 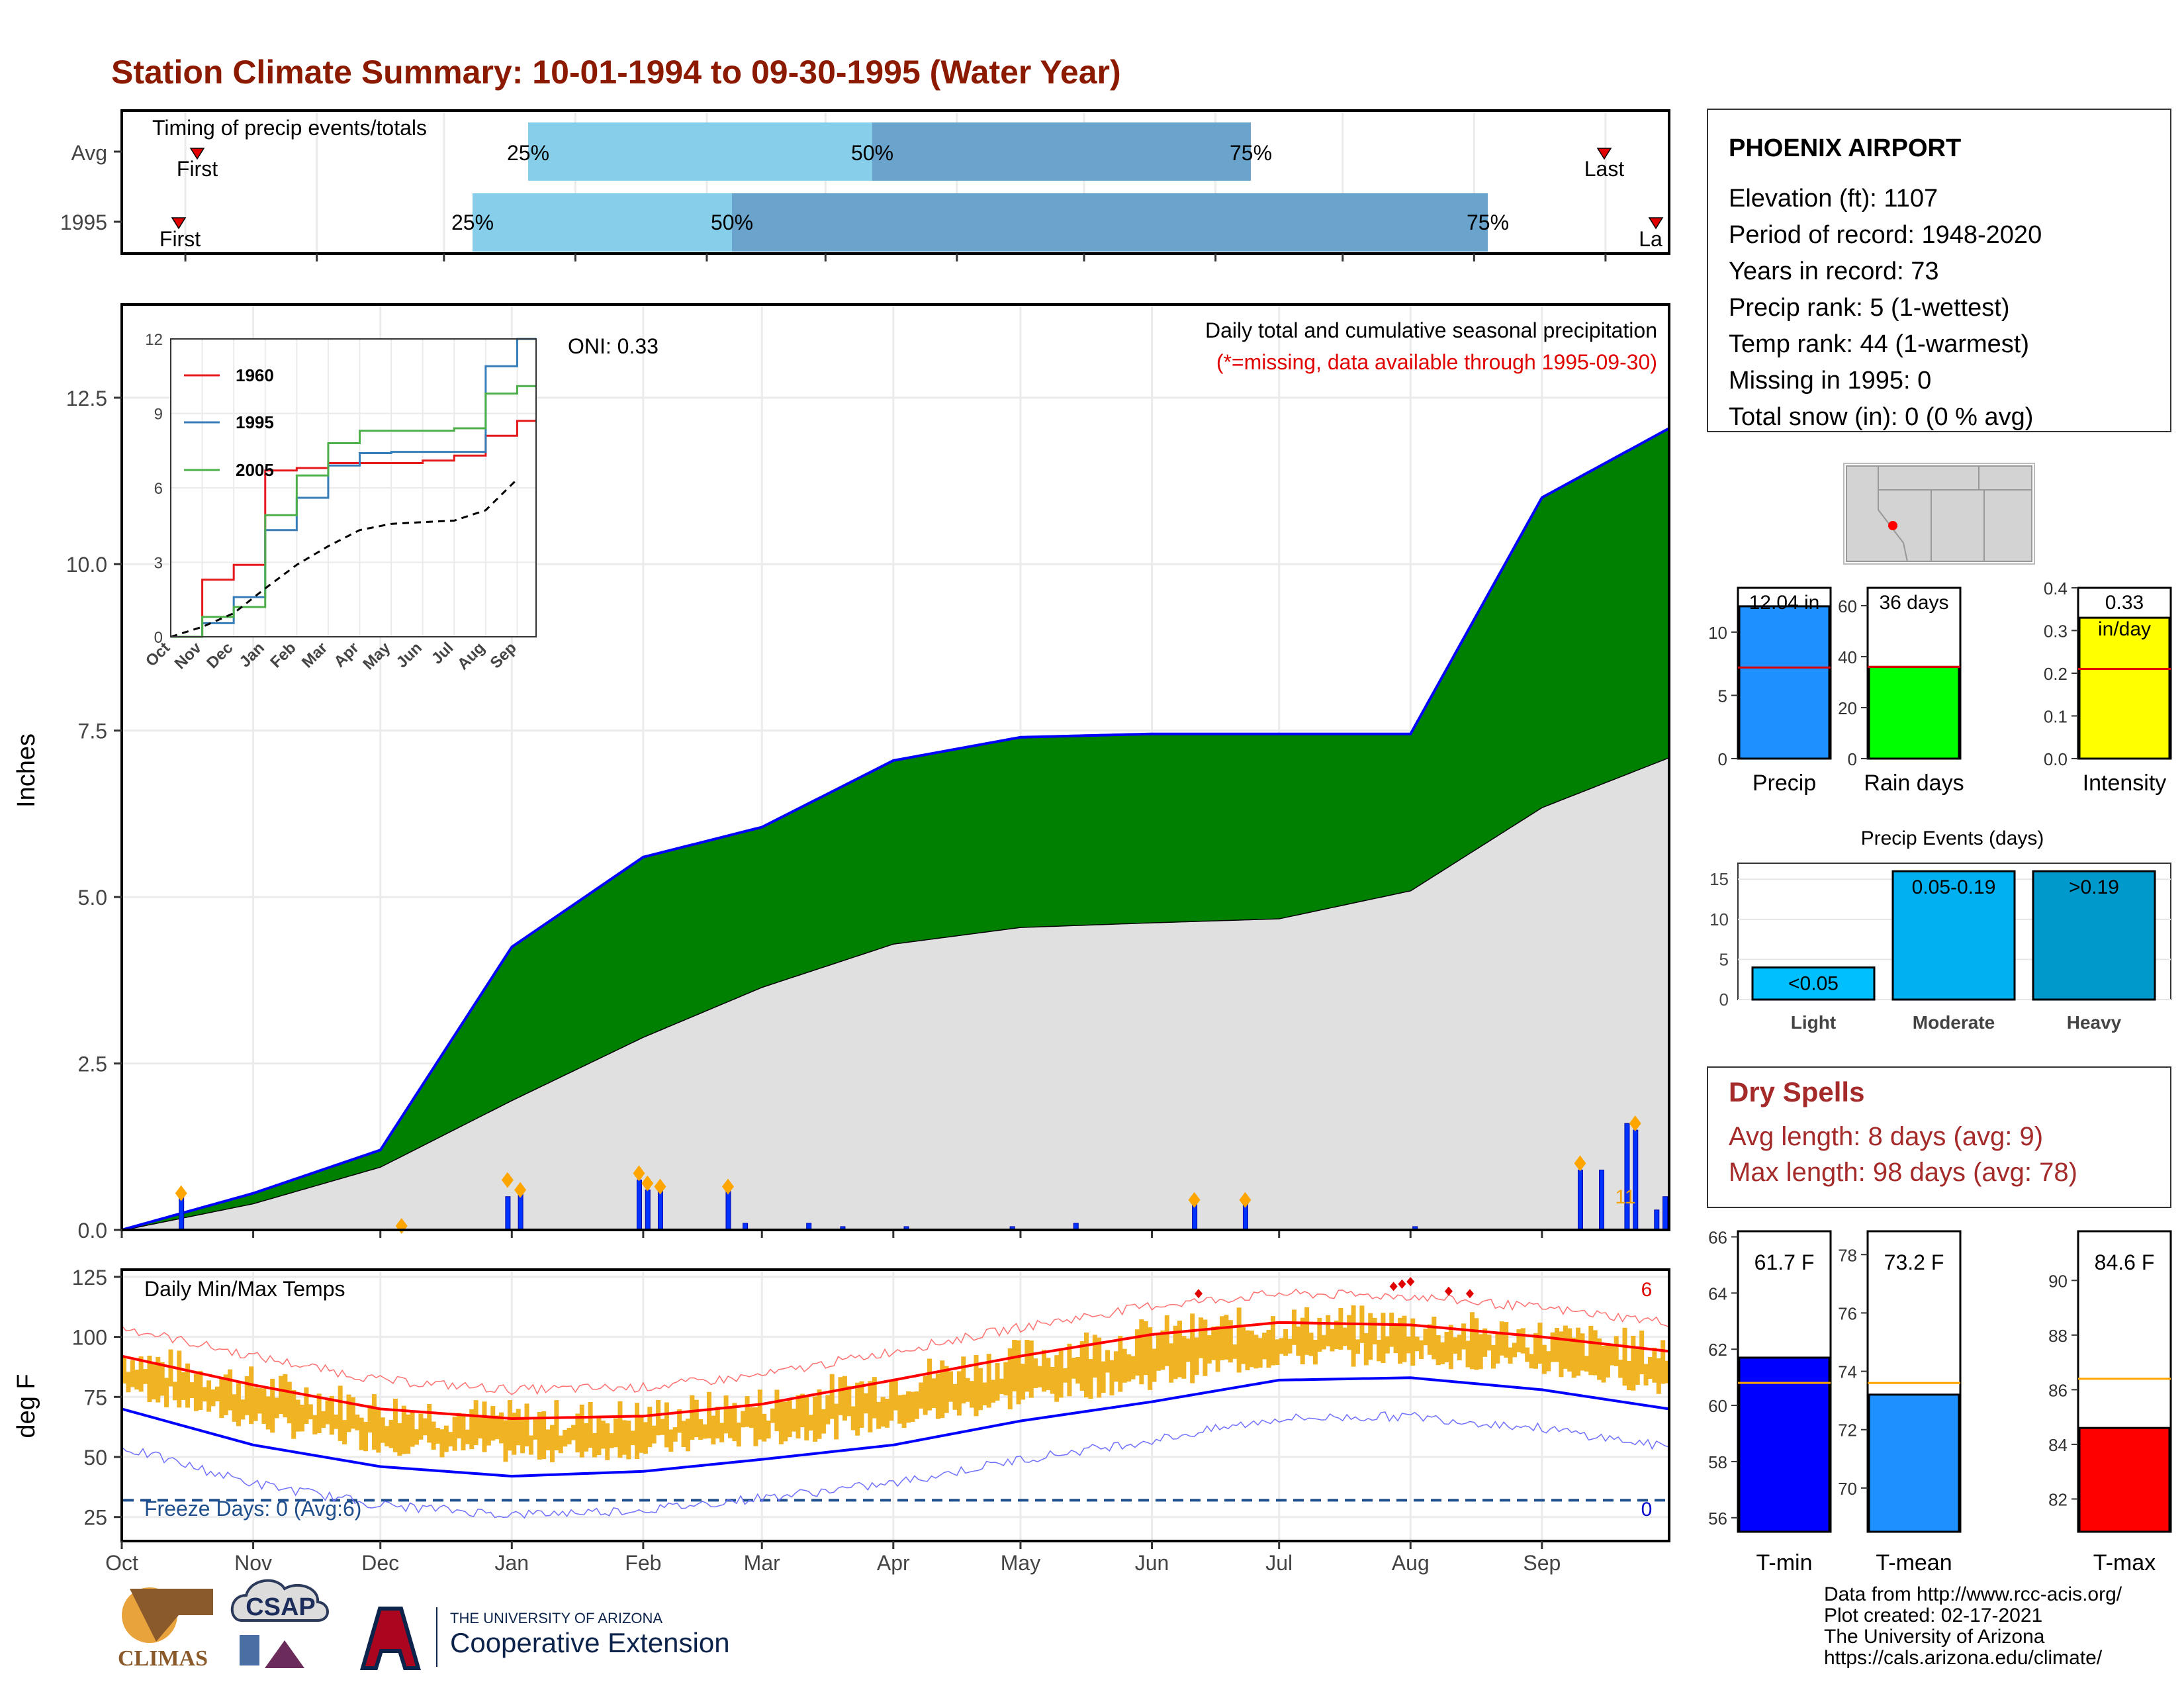 What do you see at coordinates (154, 340) in the screenshot?
I see `inset-ytick-label: 12` at bounding box center [154, 340].